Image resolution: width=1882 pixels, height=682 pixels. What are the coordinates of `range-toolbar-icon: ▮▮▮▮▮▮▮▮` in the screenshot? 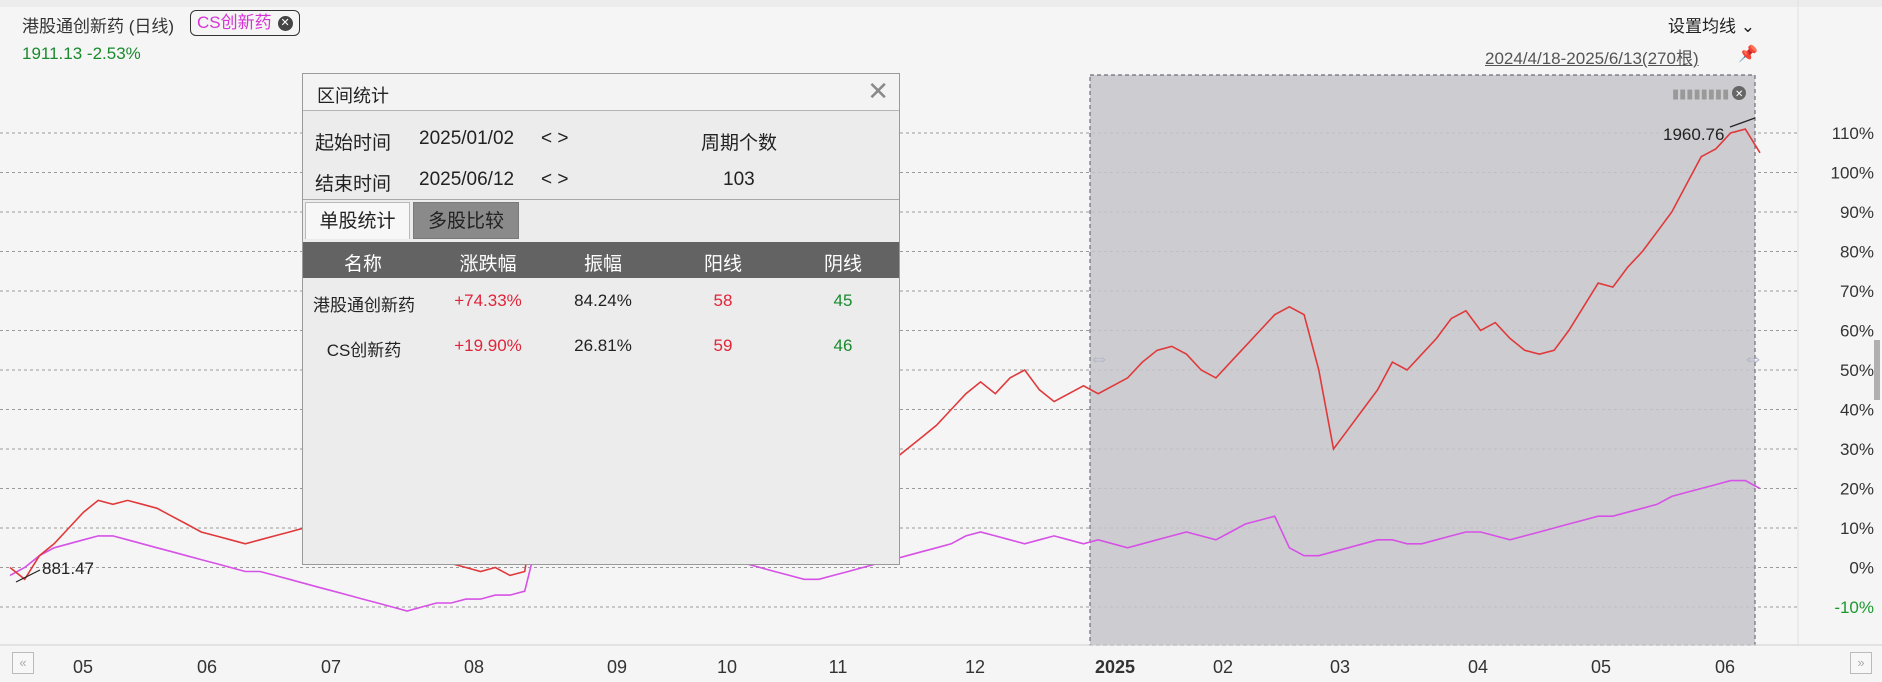 It's located at (1700, 93).